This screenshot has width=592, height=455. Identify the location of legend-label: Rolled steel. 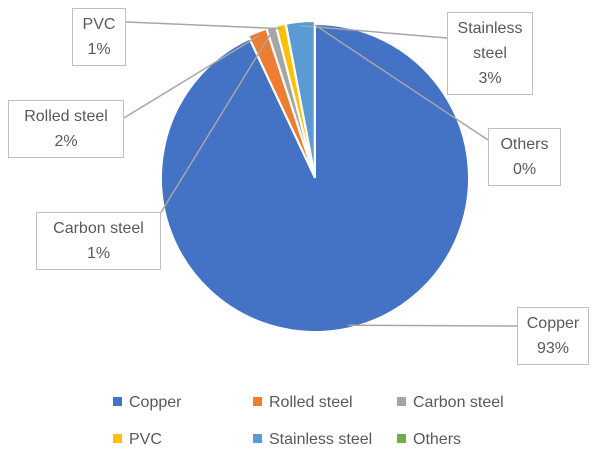
(311, 402).